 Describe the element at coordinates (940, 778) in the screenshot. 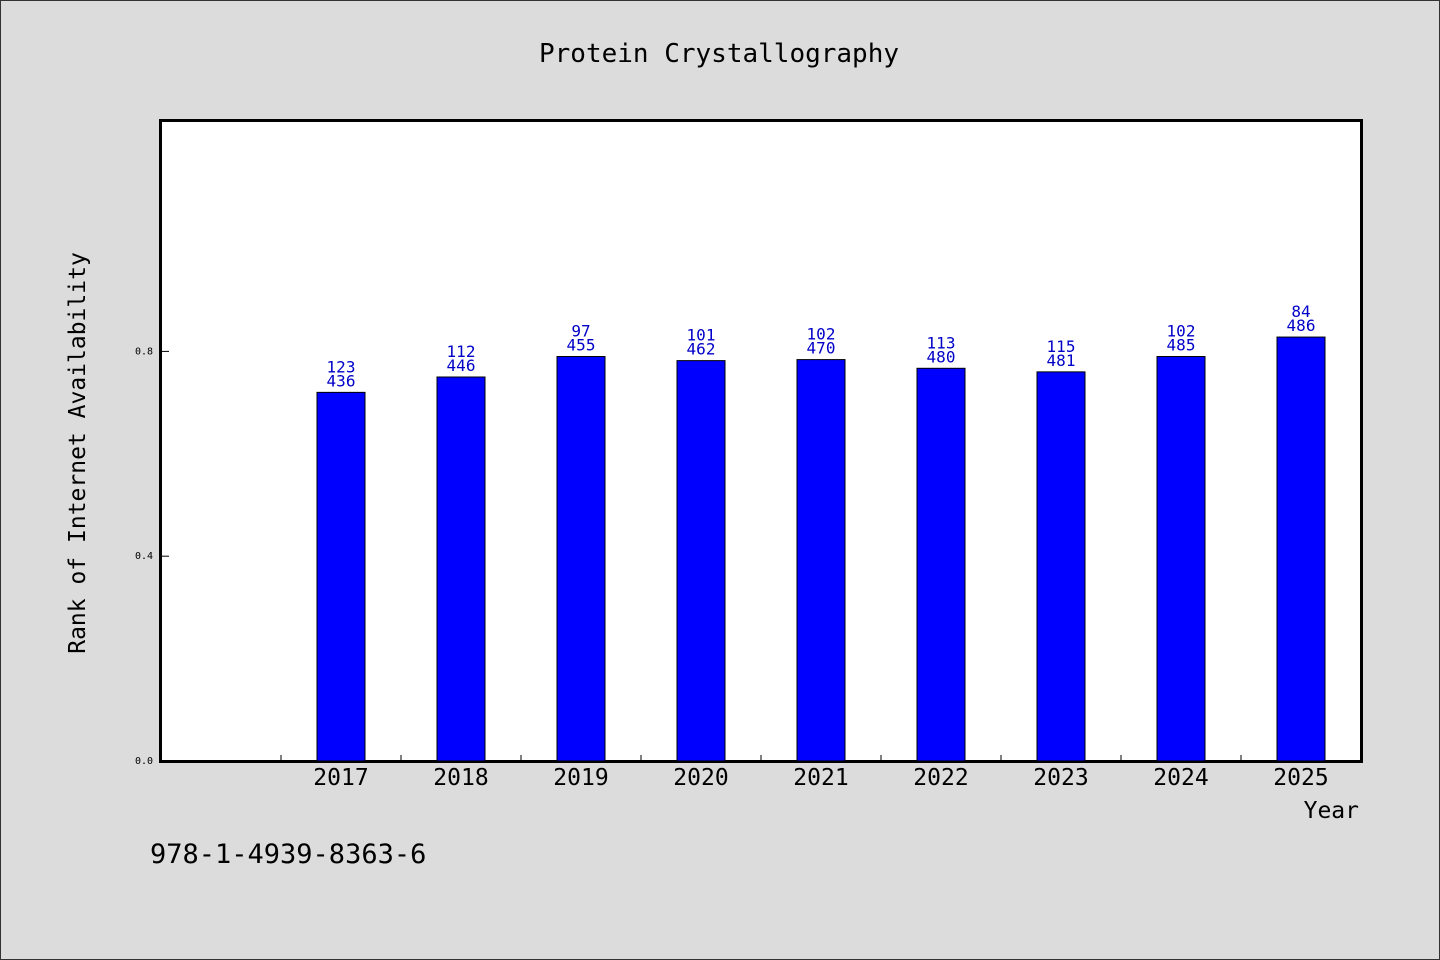

I see `x-tick-label: 2022` at that location.